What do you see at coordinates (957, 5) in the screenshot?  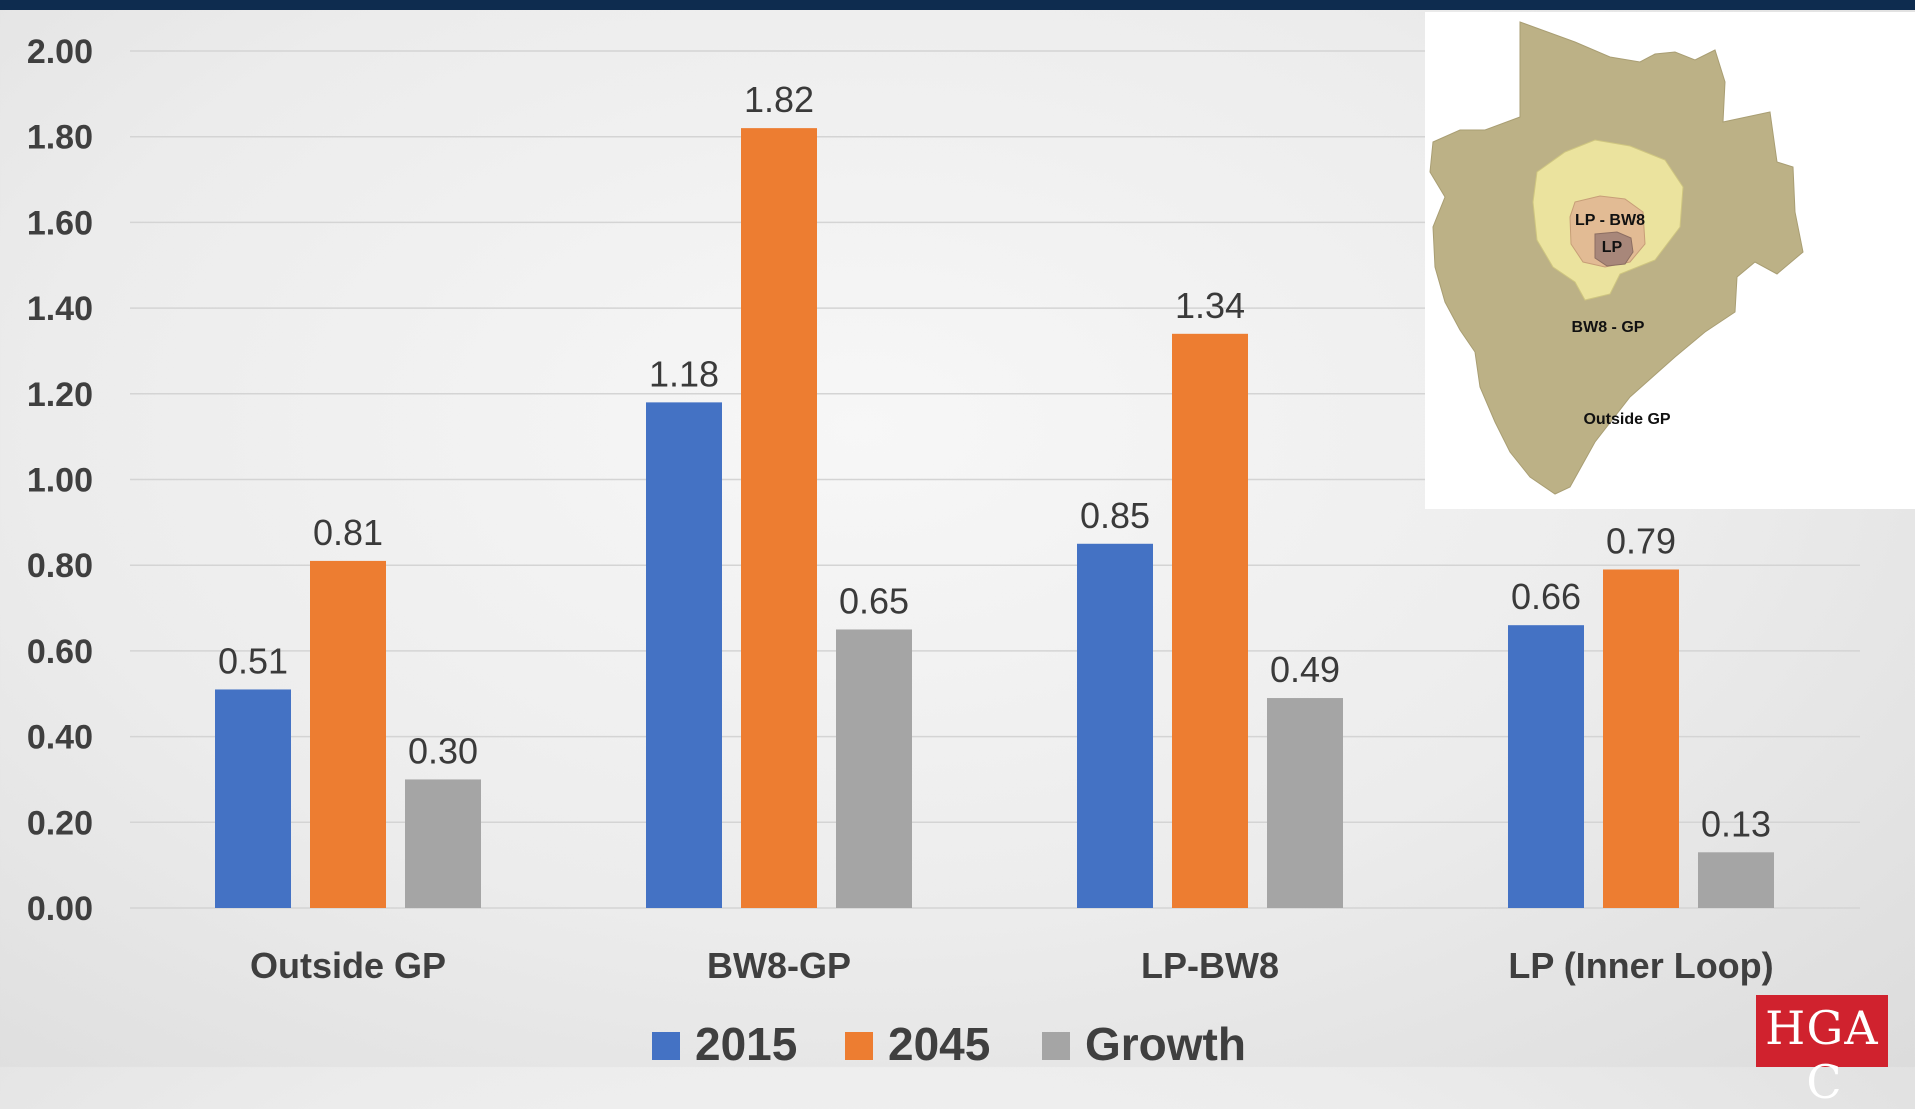 I see `top-banner` at bounding box center [957, 5].